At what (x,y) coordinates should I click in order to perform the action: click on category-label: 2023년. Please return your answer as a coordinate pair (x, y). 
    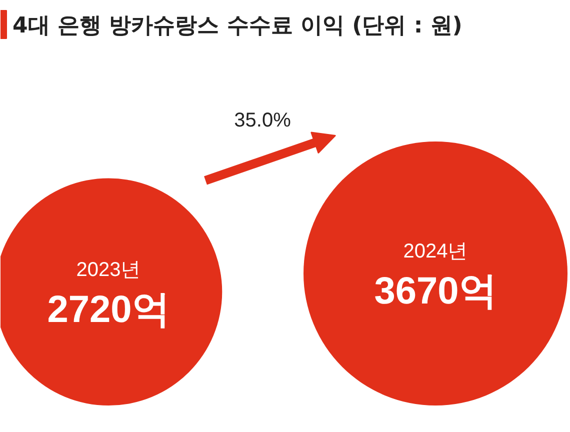
    Looking at the image, I should click on (108, 269).